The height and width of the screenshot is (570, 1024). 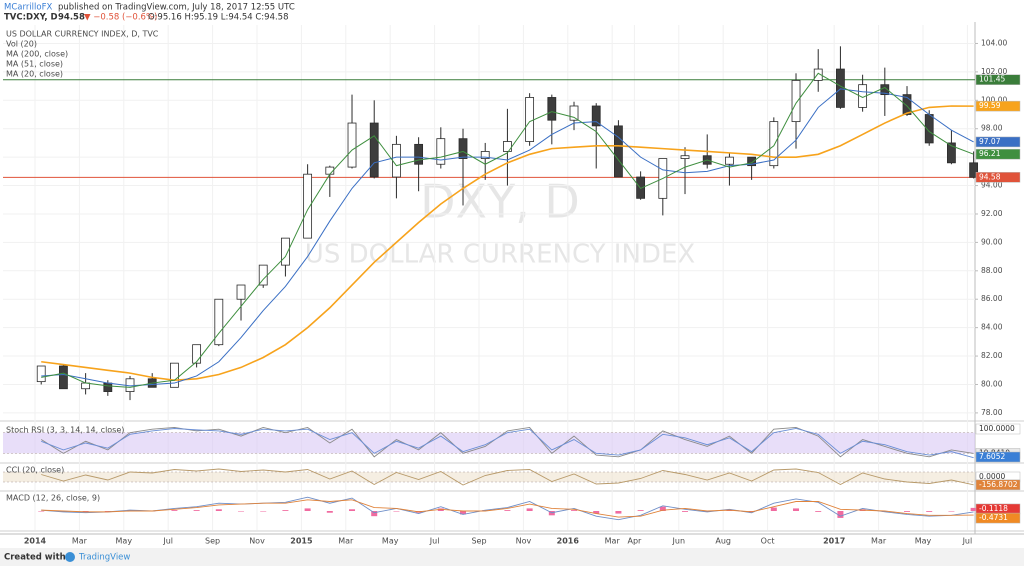 What do you see at coordinates (994, 42) in the screenshot?
I see `y-tick-label: 104.00` at bounding box center [994, 42].